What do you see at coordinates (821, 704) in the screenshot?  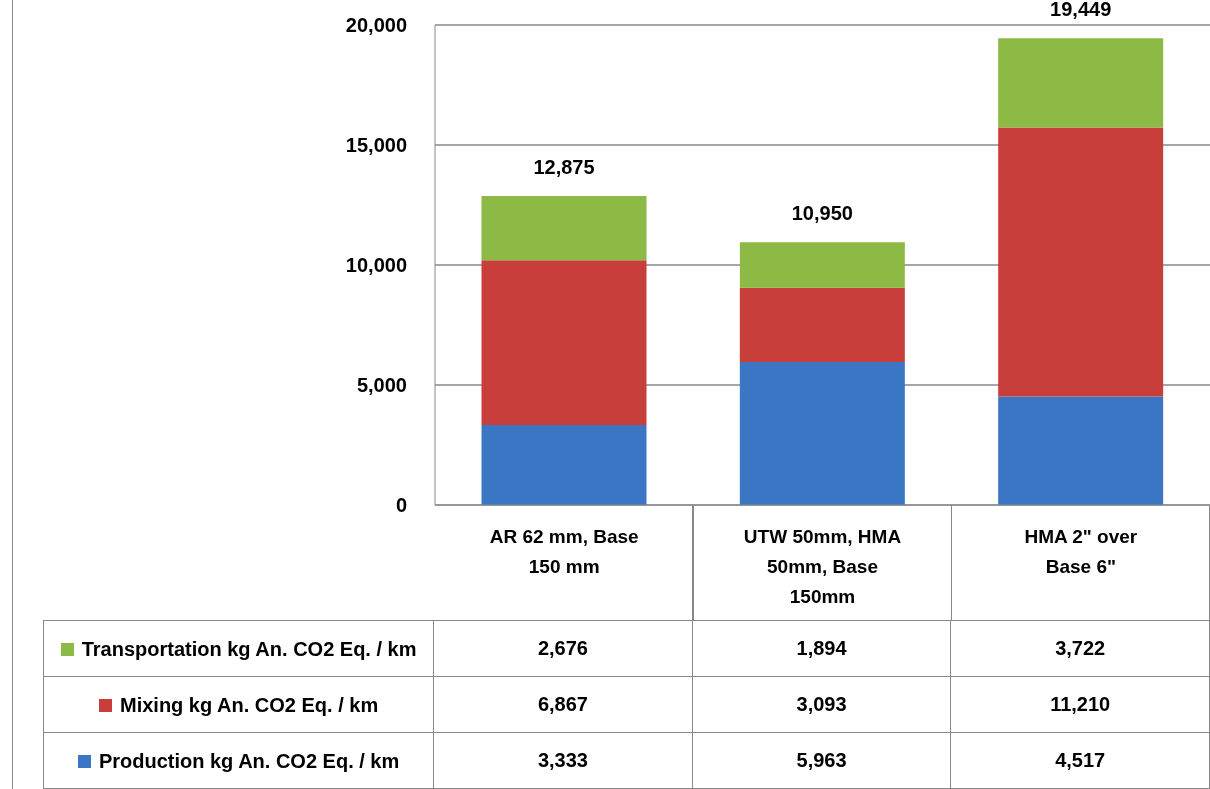 I see `data-label: 3,093` at bounding box center [821, 704].